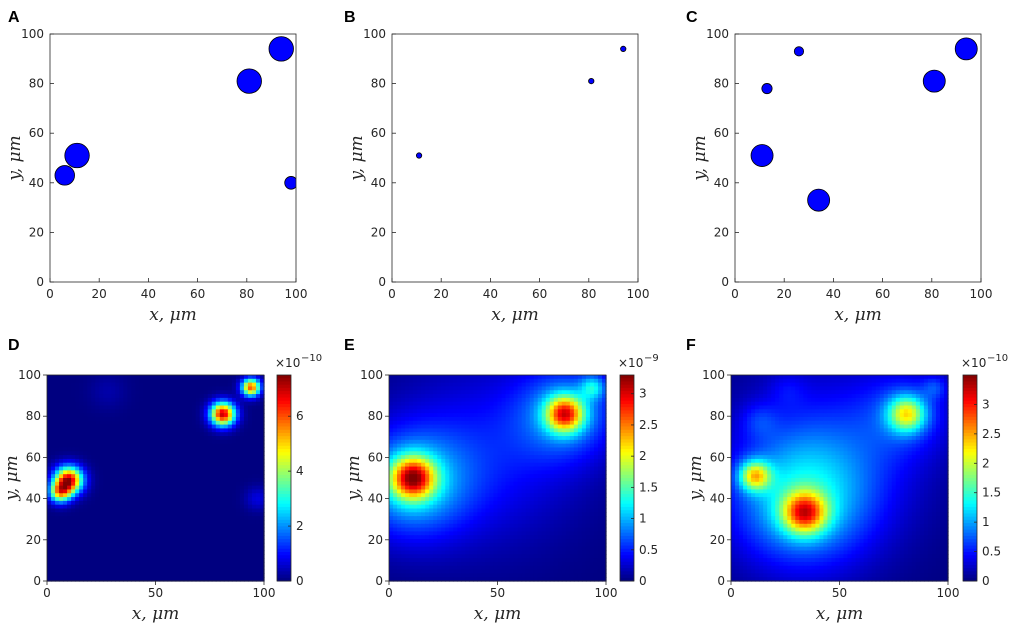 Image resolution: width=1021 pixels, height=631 pixels. I want to click on colorbar-swatch, so click(284, 531).